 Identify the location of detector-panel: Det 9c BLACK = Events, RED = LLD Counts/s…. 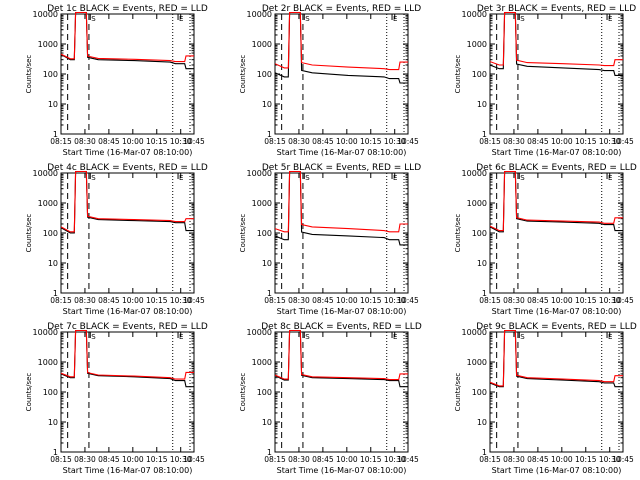
(545, 398).